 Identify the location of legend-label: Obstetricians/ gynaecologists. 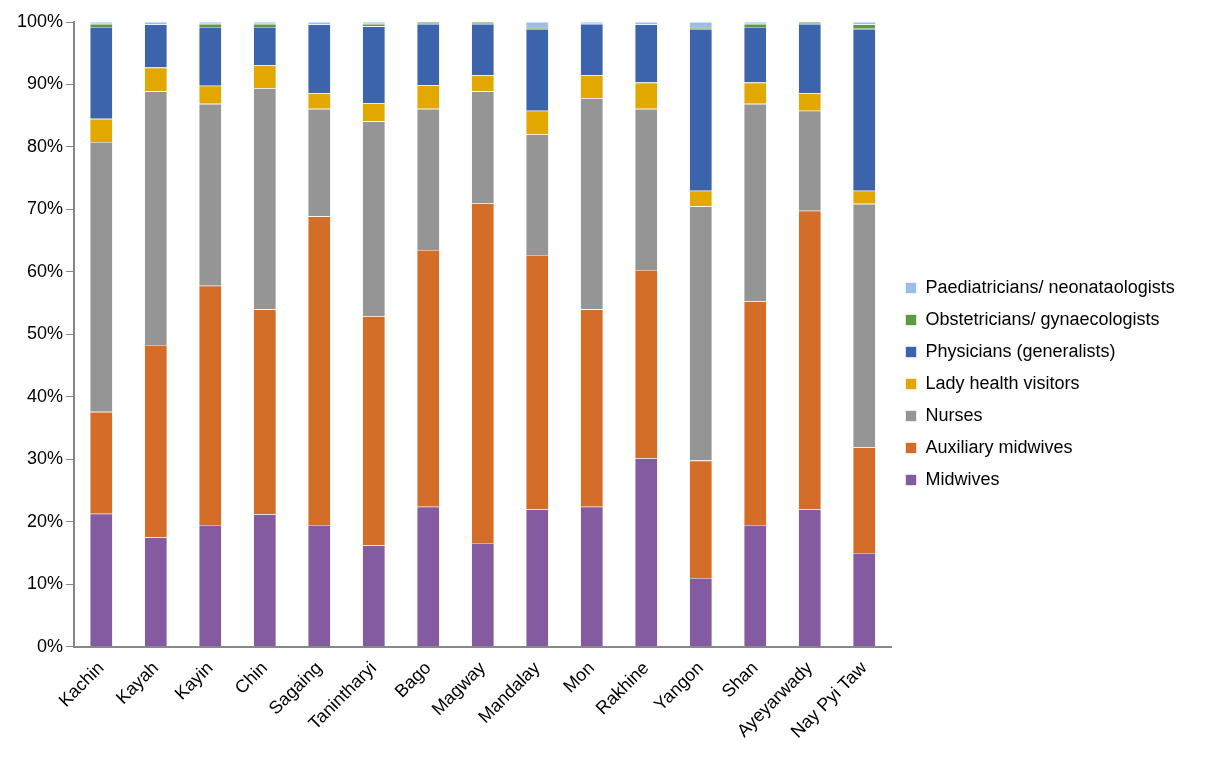
(1042, 318).